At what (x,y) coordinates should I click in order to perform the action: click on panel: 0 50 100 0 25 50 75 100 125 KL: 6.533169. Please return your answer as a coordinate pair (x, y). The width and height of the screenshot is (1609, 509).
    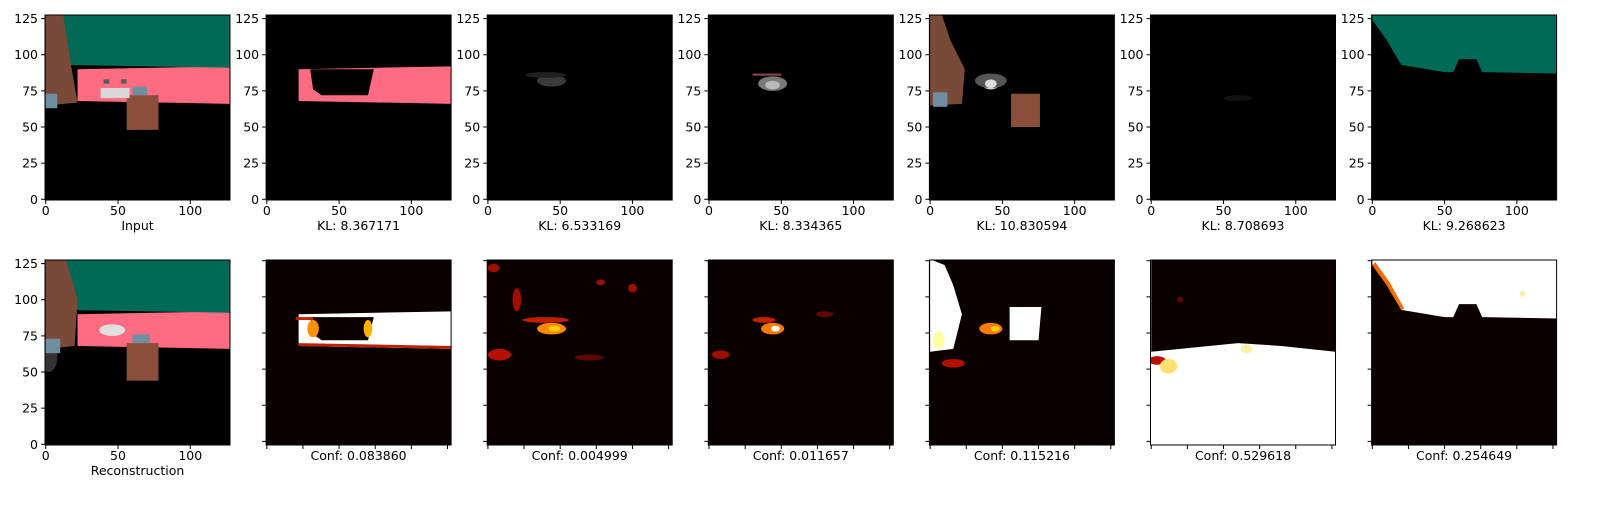
    Looking at the image, I should click on (564, 122).